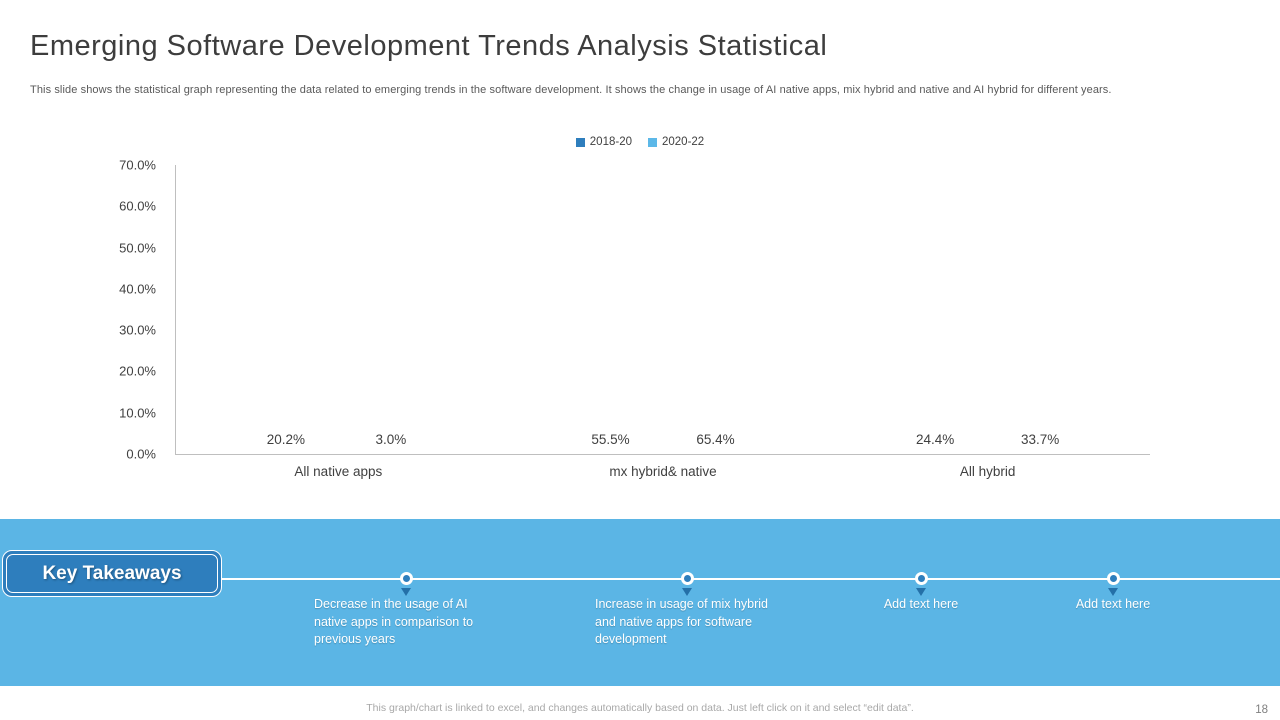 The width and height of the screenshot is (1280, 720). What do you see at coordinates (338, 471) in the screenshot?
I see `x-axis-category-label: All native apps` at bounding box center [338, 471].